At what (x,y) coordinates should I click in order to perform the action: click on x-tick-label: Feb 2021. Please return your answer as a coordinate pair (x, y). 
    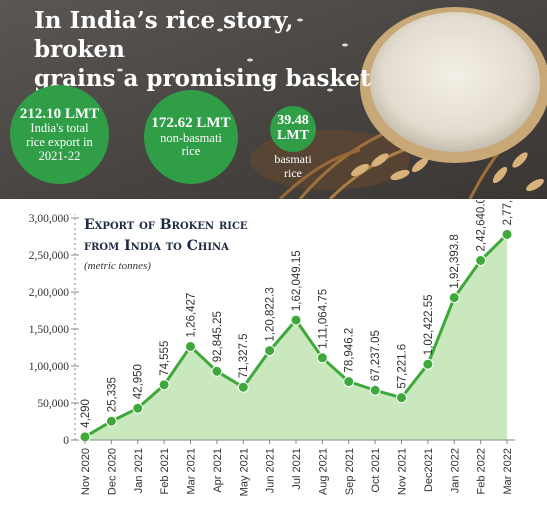
    Looking at the image, I should click on (165, 471).